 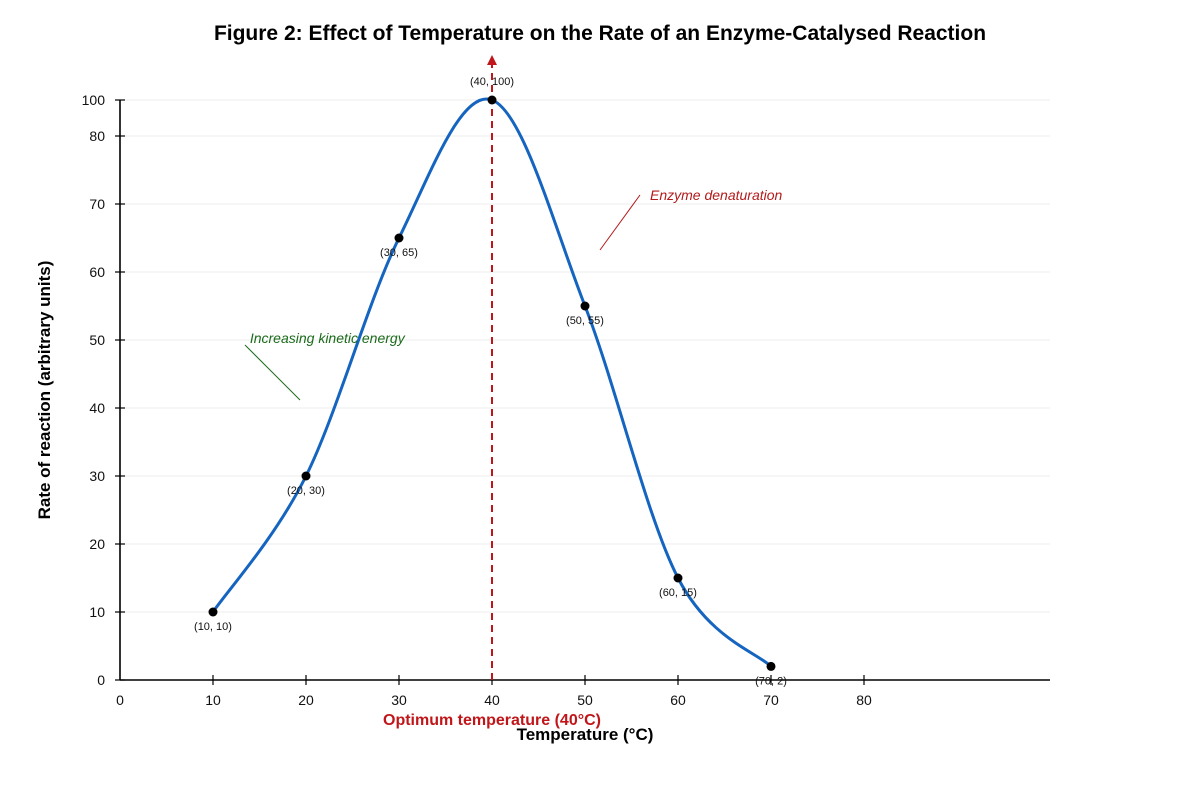 What do you see at coordinates (101, 680) in the screenshot?
I see `y-tick-label: 0` at bounding box center [101, 680].